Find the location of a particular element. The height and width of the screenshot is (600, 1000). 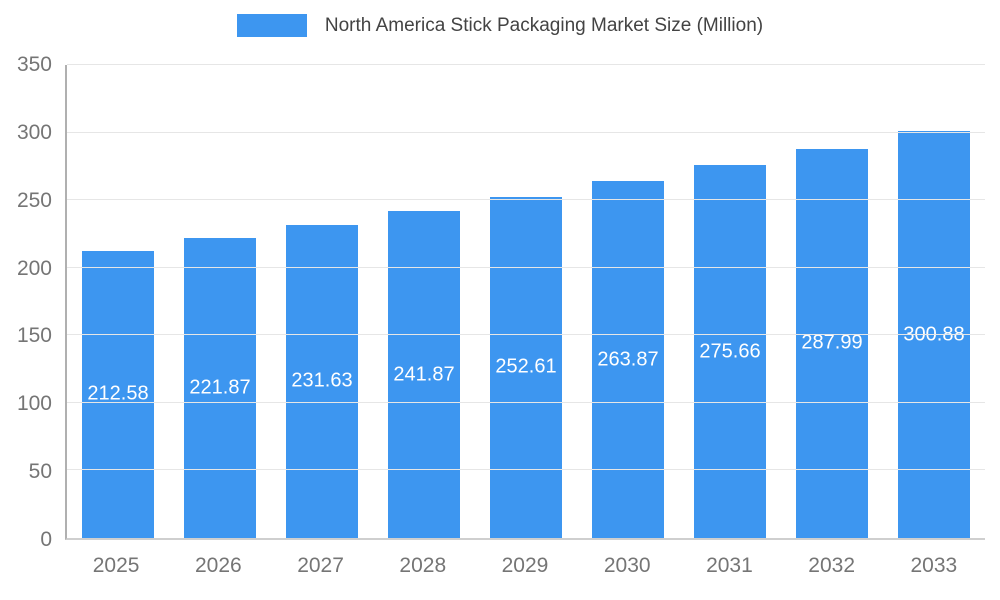

bar-slot: 263.87 is located at coordinates (628, 301).